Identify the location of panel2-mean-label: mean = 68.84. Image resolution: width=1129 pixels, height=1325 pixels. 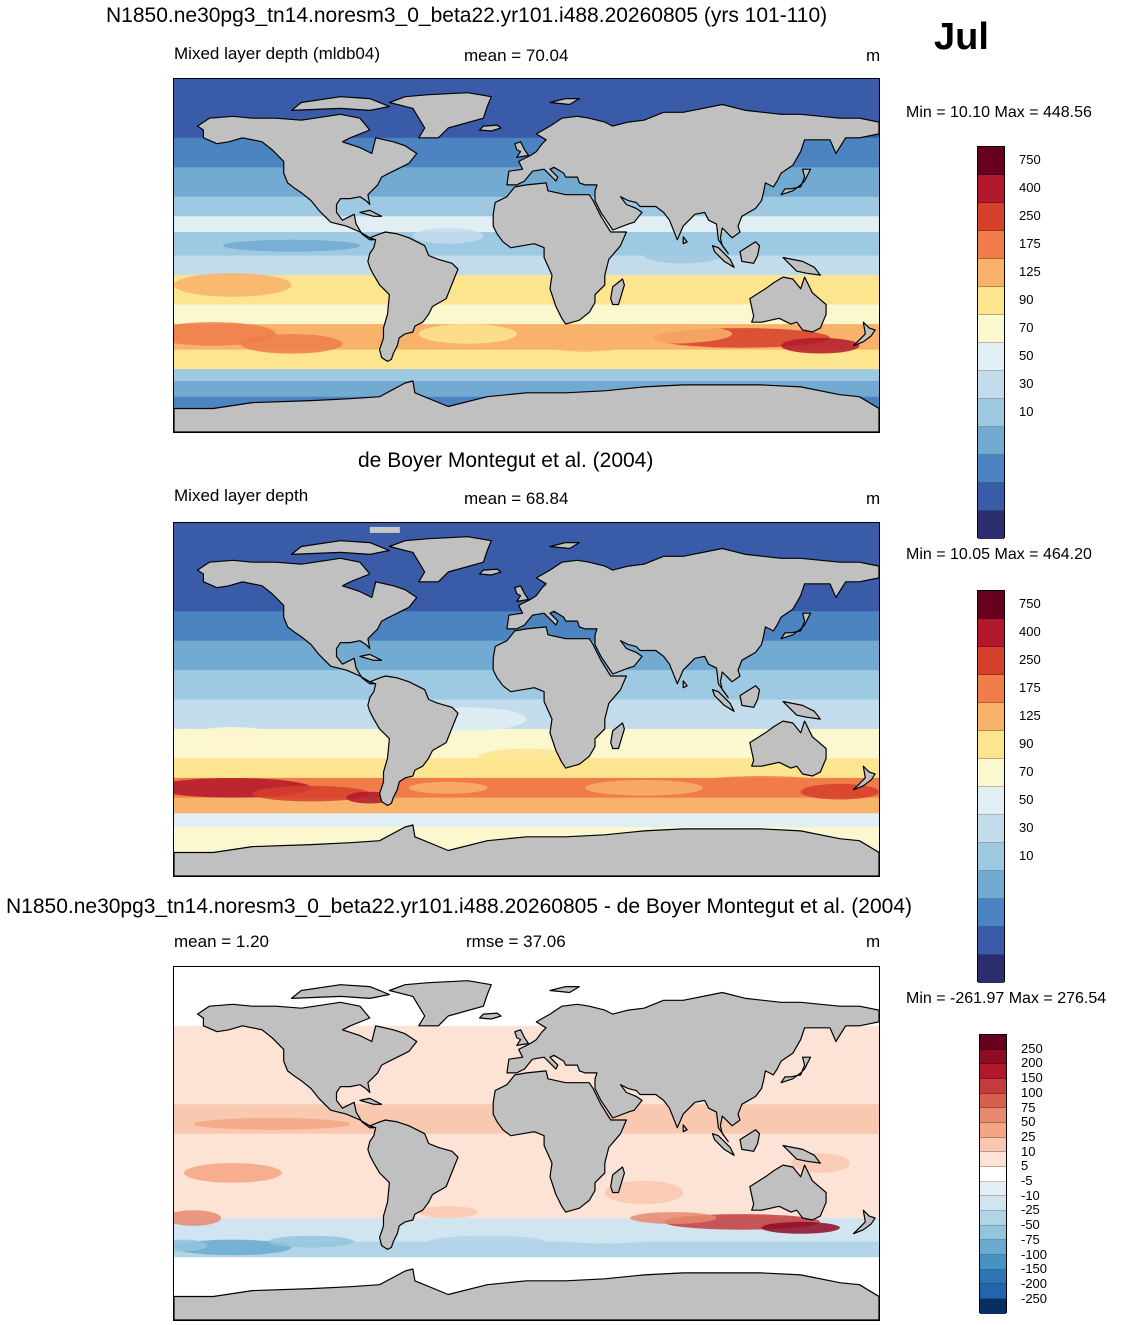
(516, 498).